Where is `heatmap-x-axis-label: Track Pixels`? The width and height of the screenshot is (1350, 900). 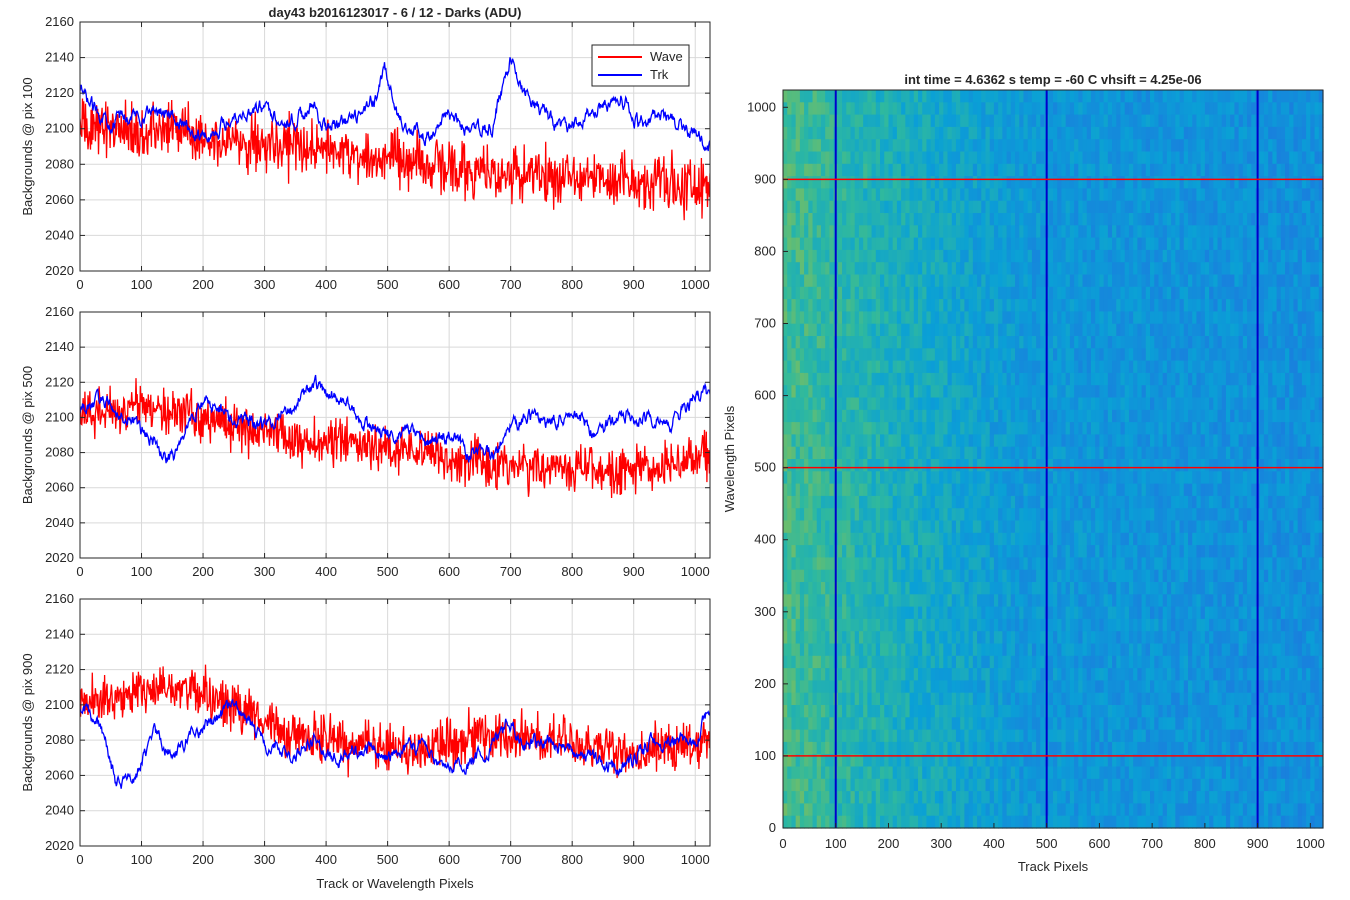 heatmap-x-axis-label: Track Pixels is located at coordinates (1053, 866).